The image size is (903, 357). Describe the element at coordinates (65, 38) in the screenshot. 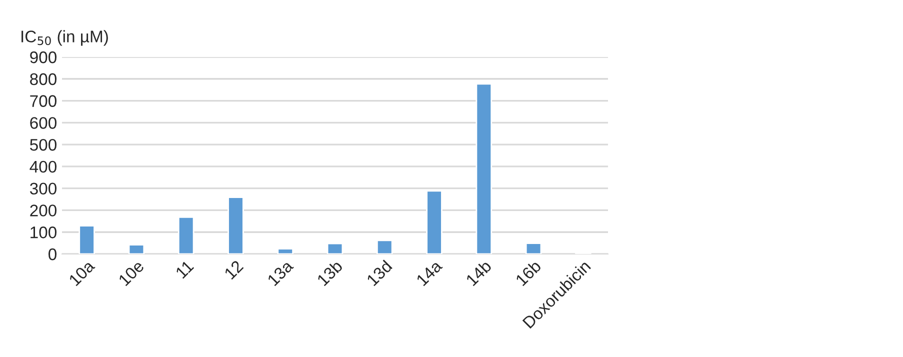

I see `y-axis-title: IC$_{50}$ (in µM)` at that location.